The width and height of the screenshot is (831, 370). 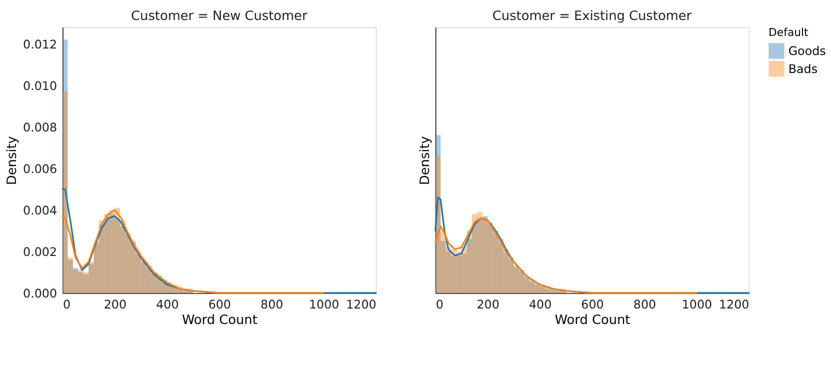 What do you see at coordinates (592, 16) in the screenshot?
I see `chart-title: Customer = Existing Customer` at bounding box center [592, 16].